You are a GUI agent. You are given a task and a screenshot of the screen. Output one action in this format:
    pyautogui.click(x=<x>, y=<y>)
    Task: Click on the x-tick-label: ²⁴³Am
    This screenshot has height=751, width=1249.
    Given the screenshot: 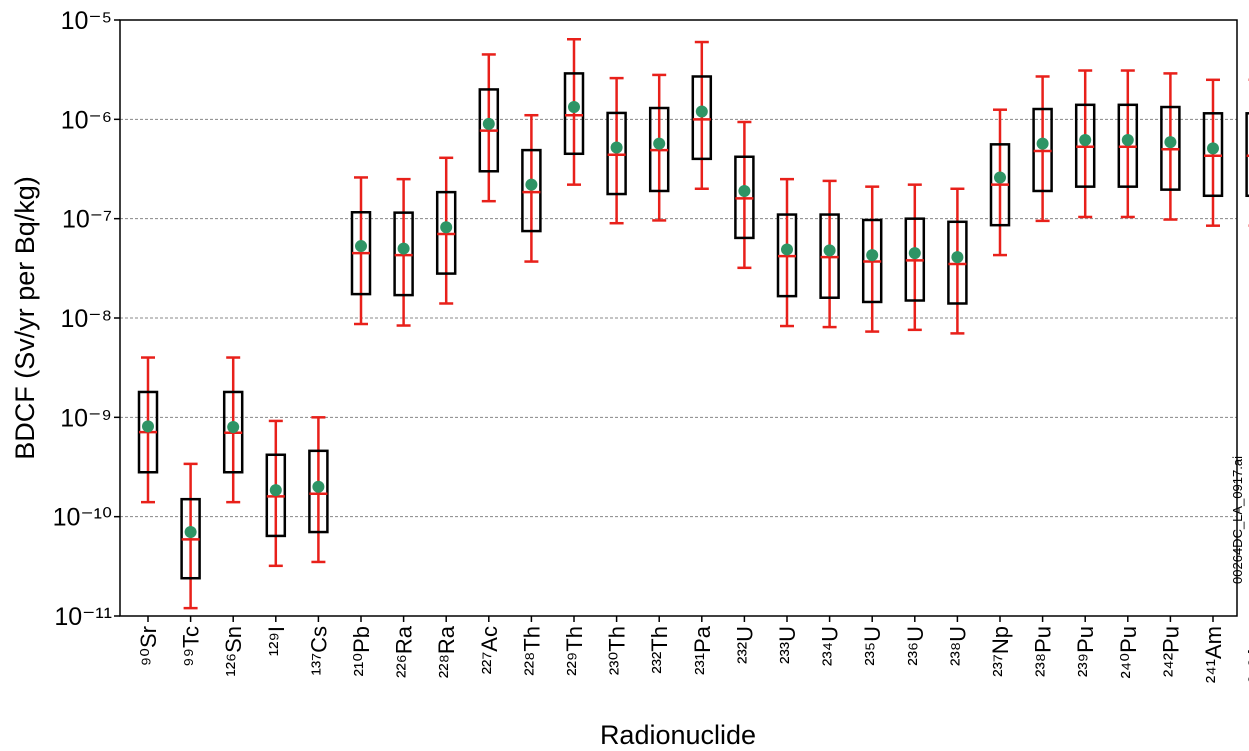 What is the action you would take?
    pyautogui.click(x=1246, y=654)
    